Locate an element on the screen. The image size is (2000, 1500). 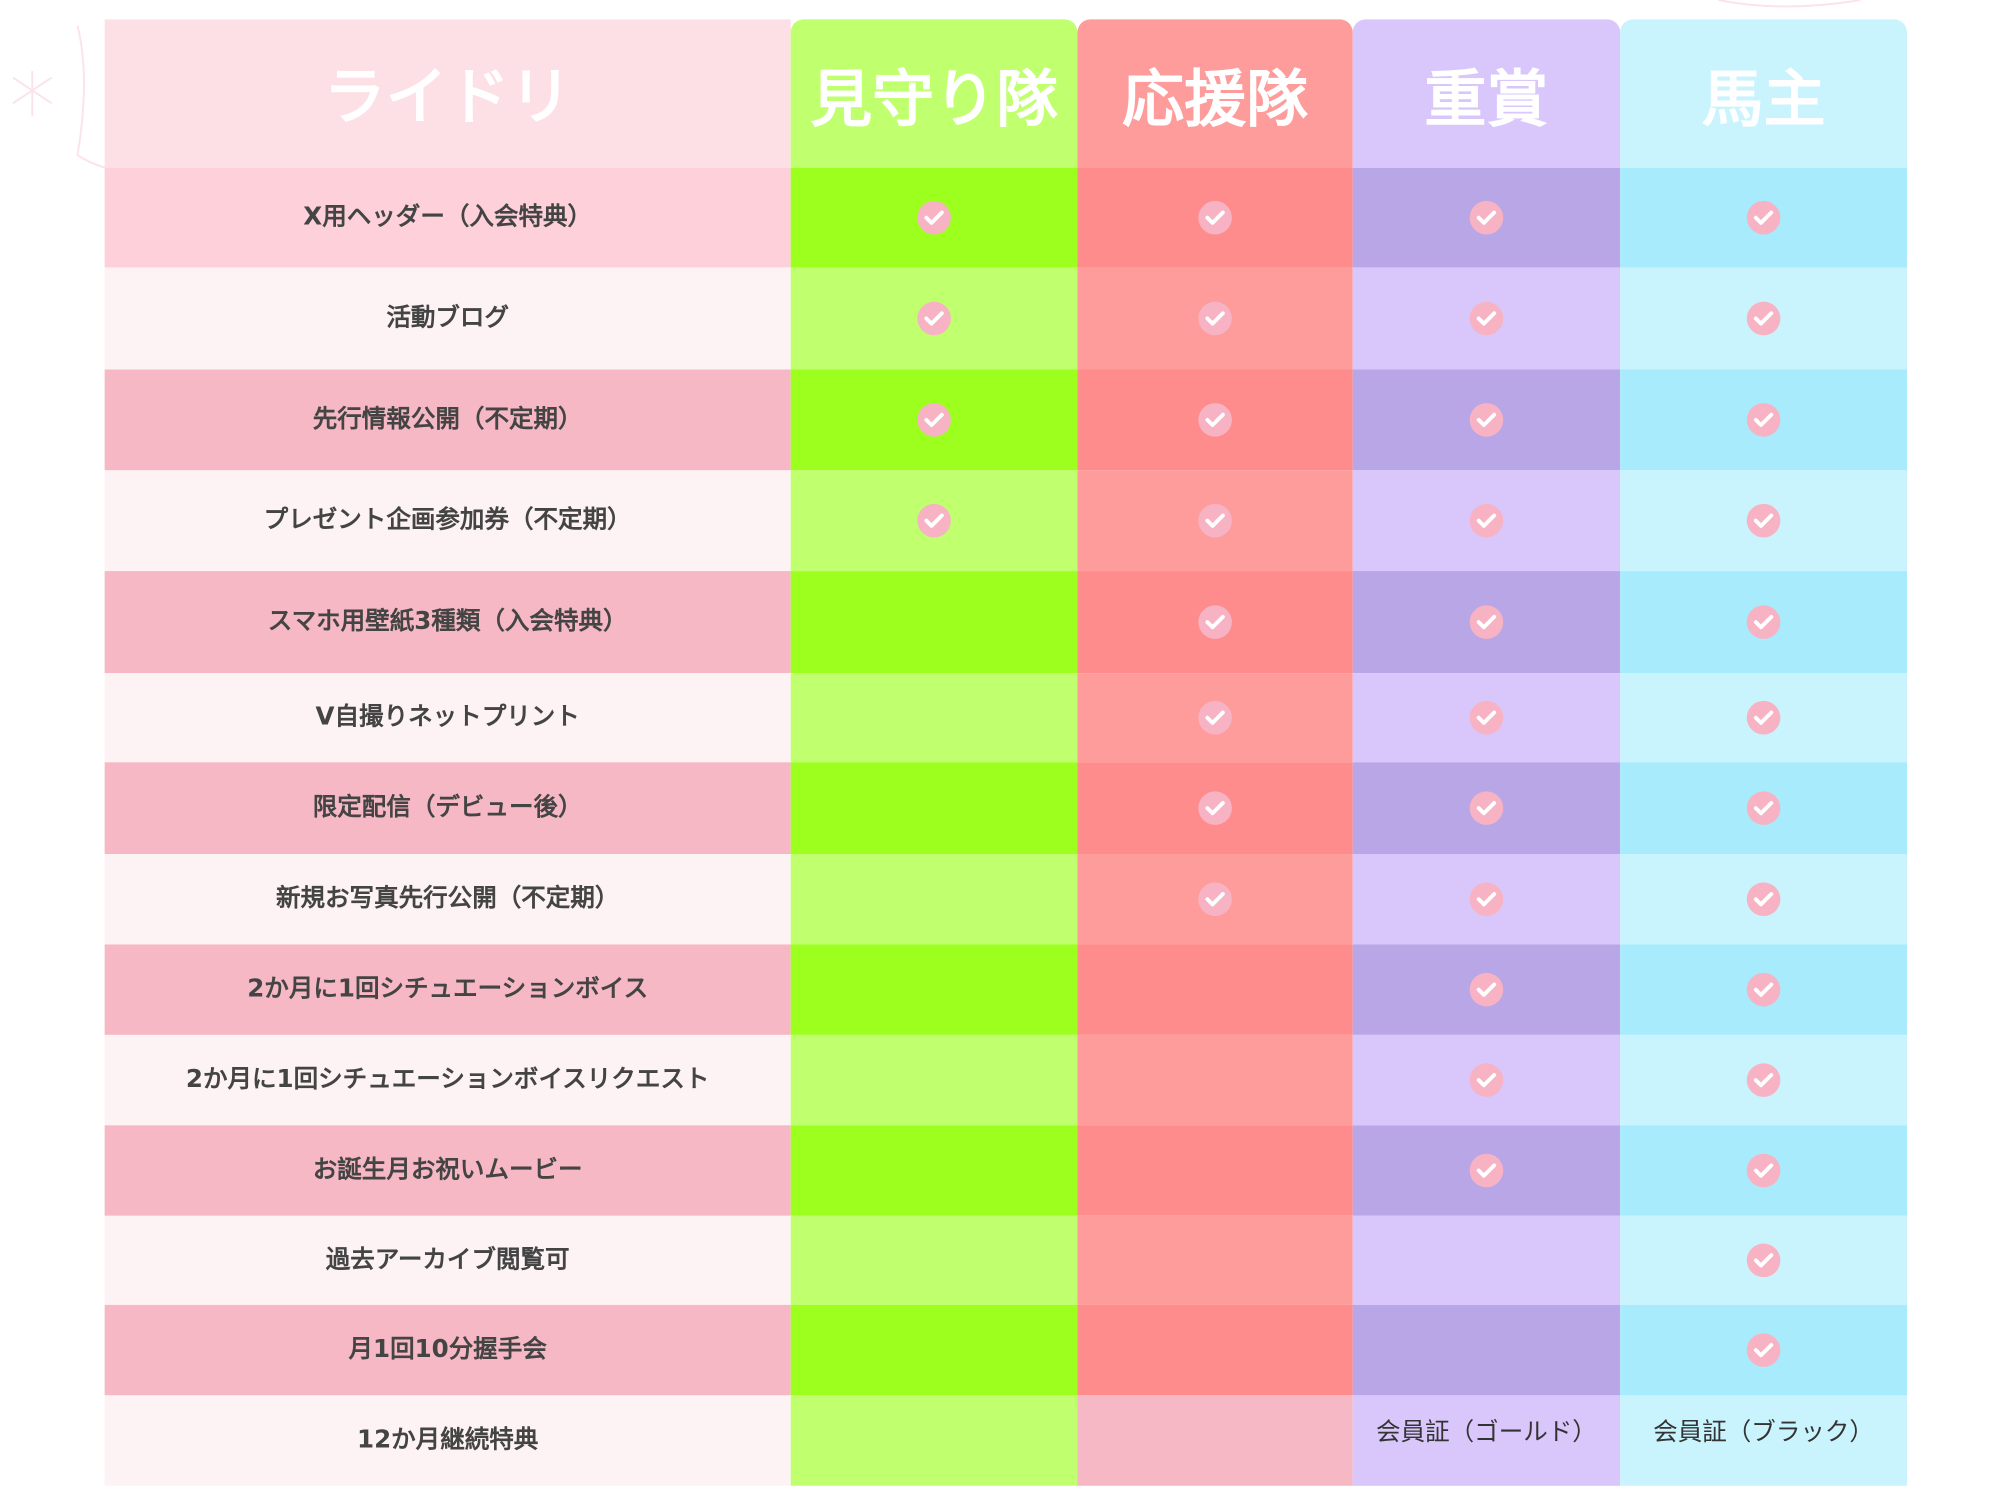
feature-label: 2か月に1回シチュエーションボイスリクエスト is located at coordinates (448, 1078).